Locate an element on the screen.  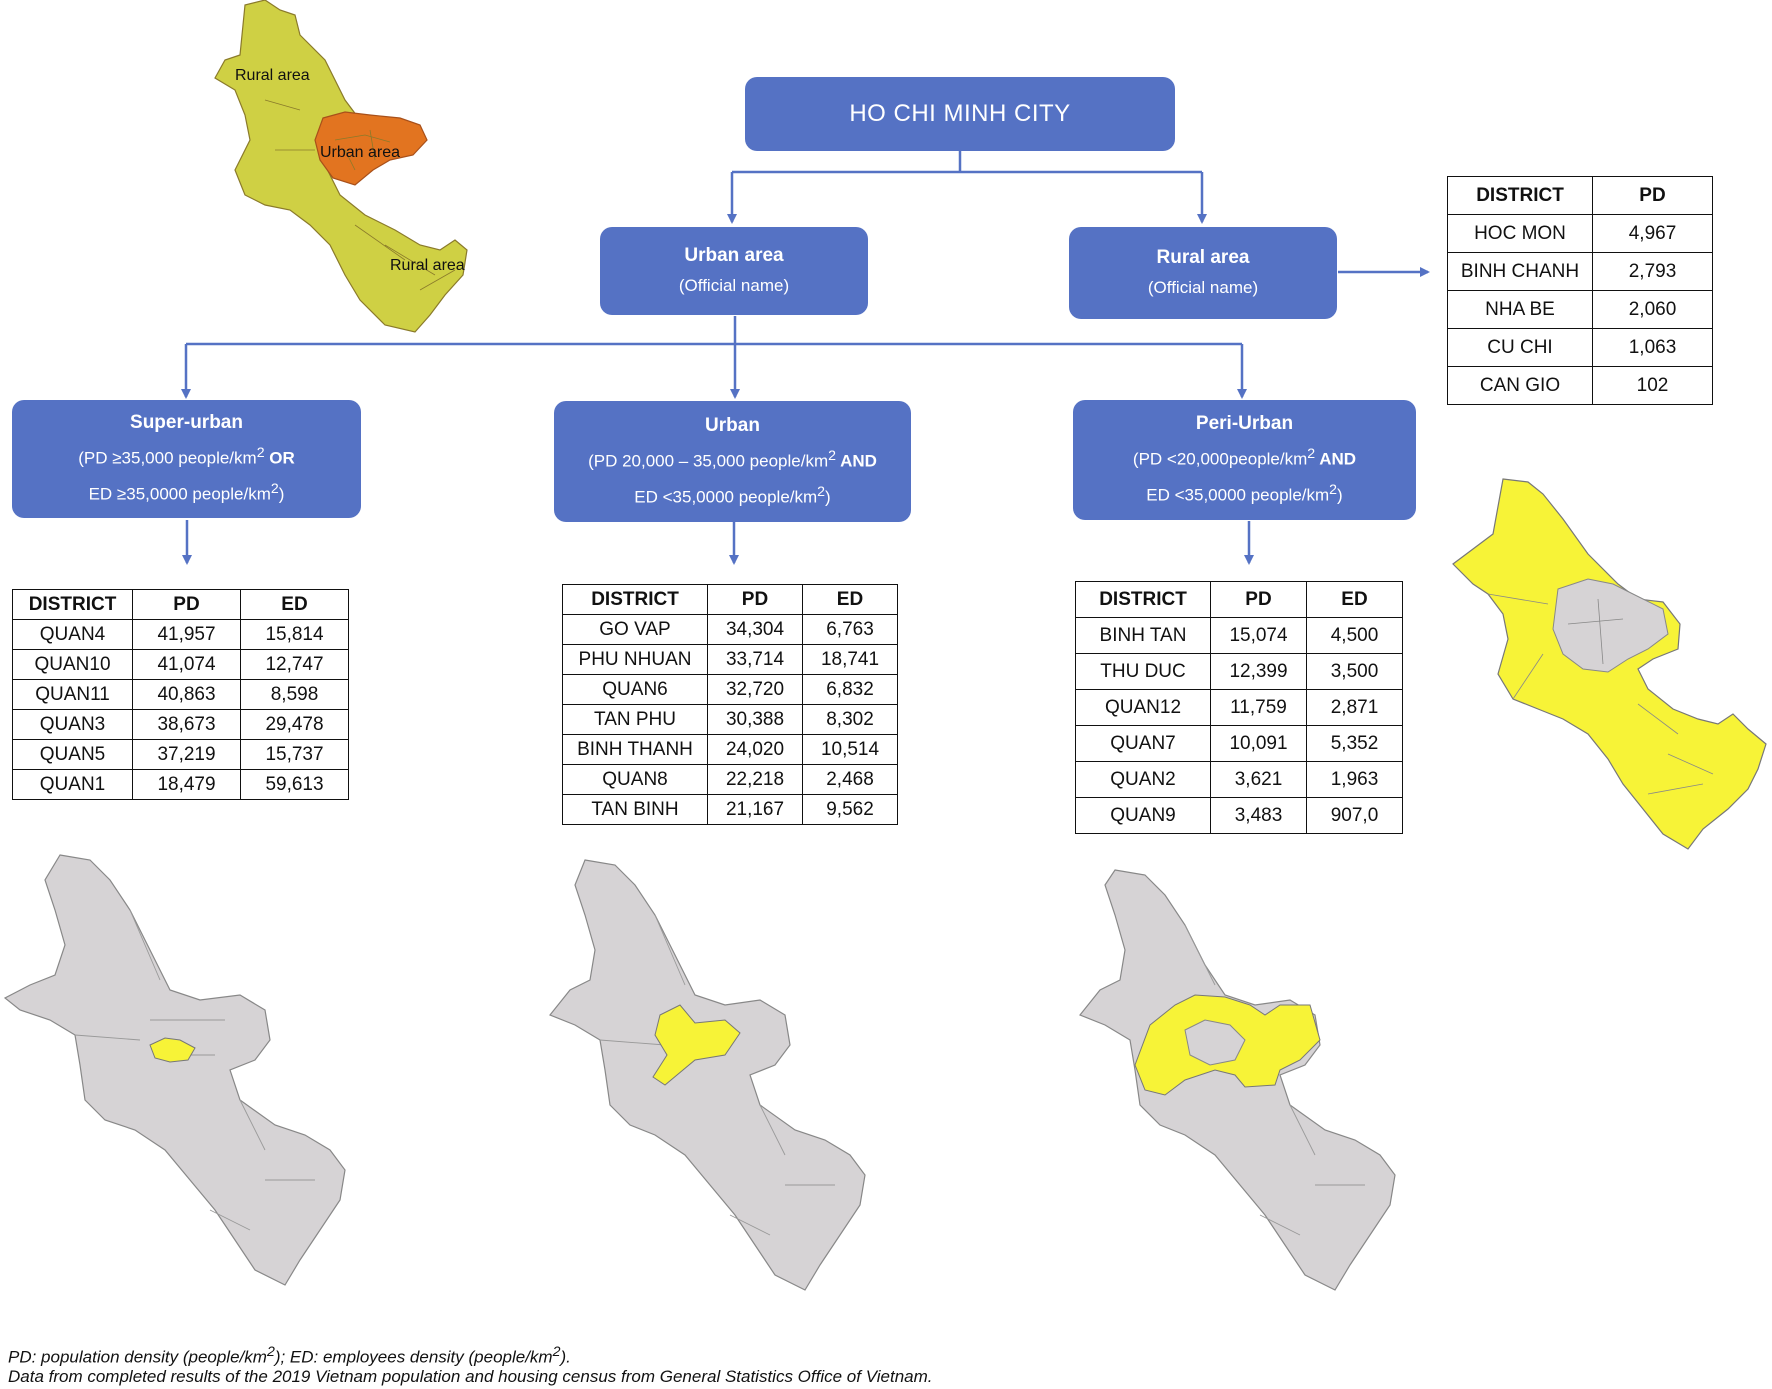
super-urban-criteria-2: ED ≥35,0000 people/km2) is located at coordinates (186, 492).